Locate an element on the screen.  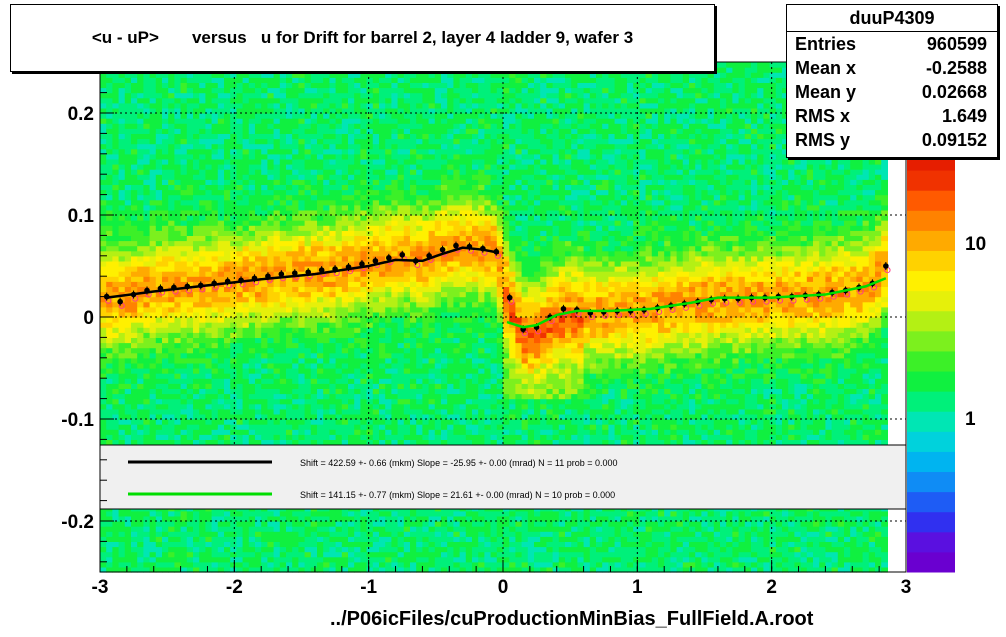
stats-row-rms-x: RMS x 1.649 is located at coordinates (892, 116).